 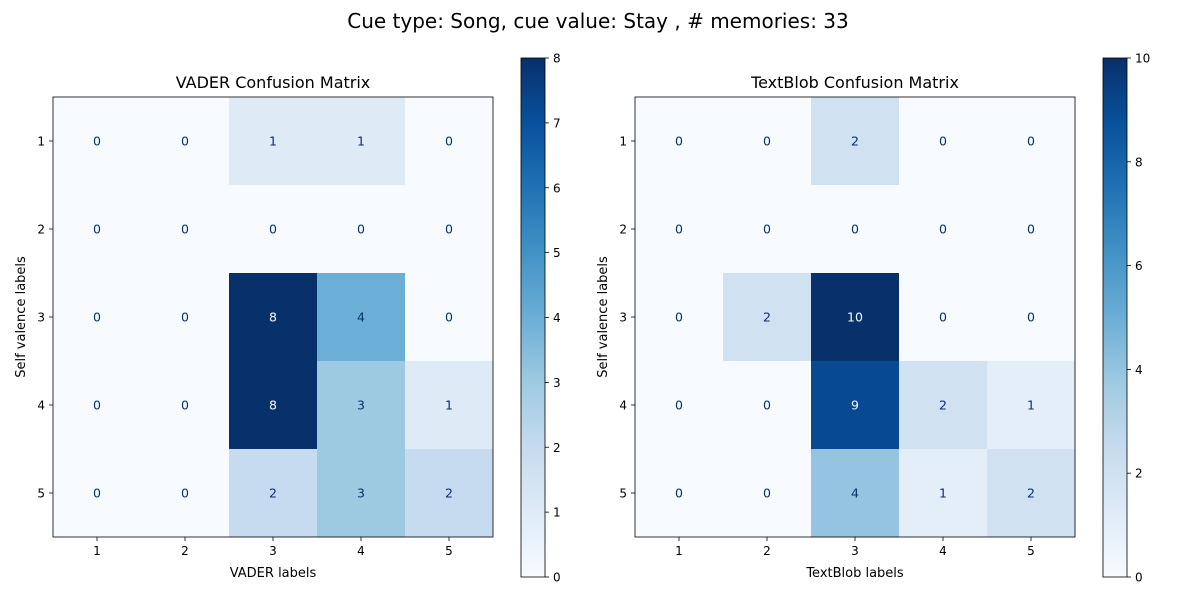 What do you see at coordinates (1139, 370) in the screenshot?
I see `textblob-colorbar-tick-label: 4` at bounding box center [1139, 370].